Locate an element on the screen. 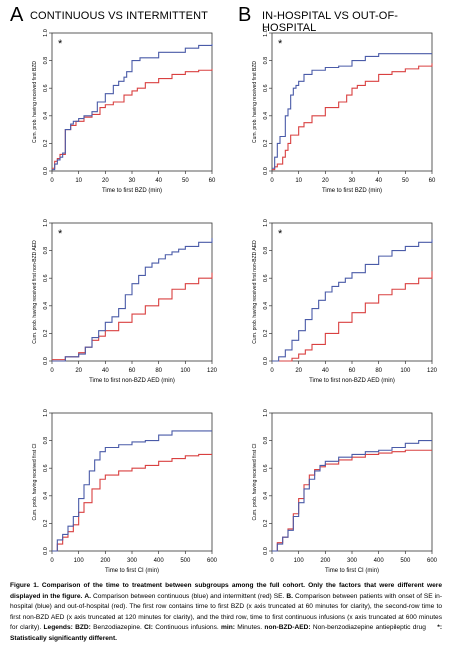  x-tick-label: 300 is located at coordinates (132, 561).